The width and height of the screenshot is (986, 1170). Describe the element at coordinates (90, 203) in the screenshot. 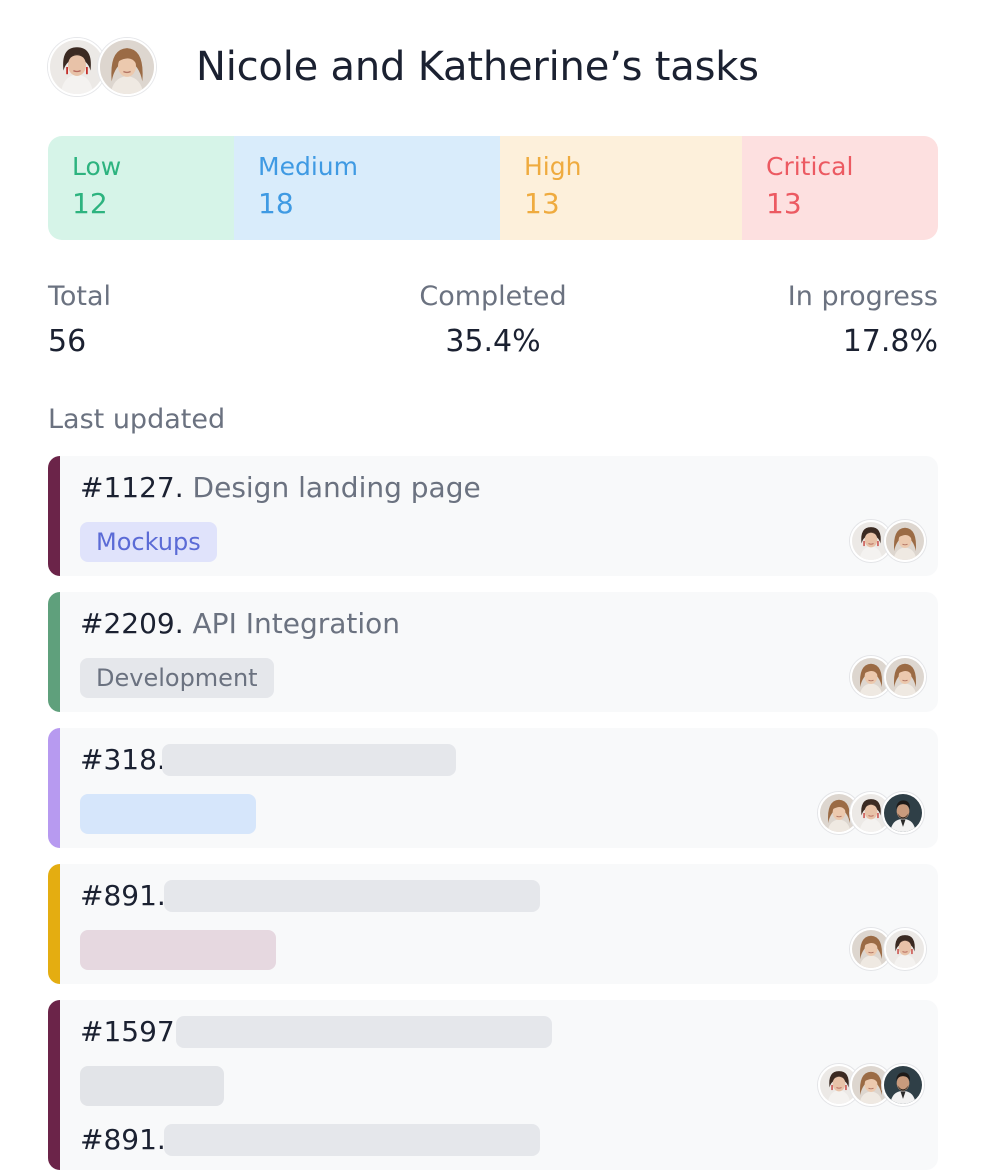

I see `priority-count: 12` at that location.